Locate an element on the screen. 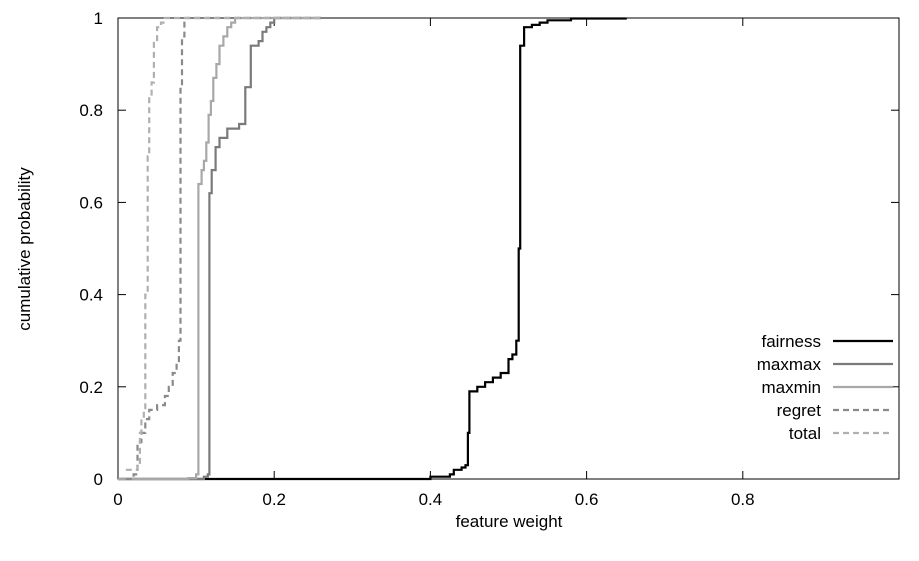  legend-label-total: total is located at coordinates (805, 433).